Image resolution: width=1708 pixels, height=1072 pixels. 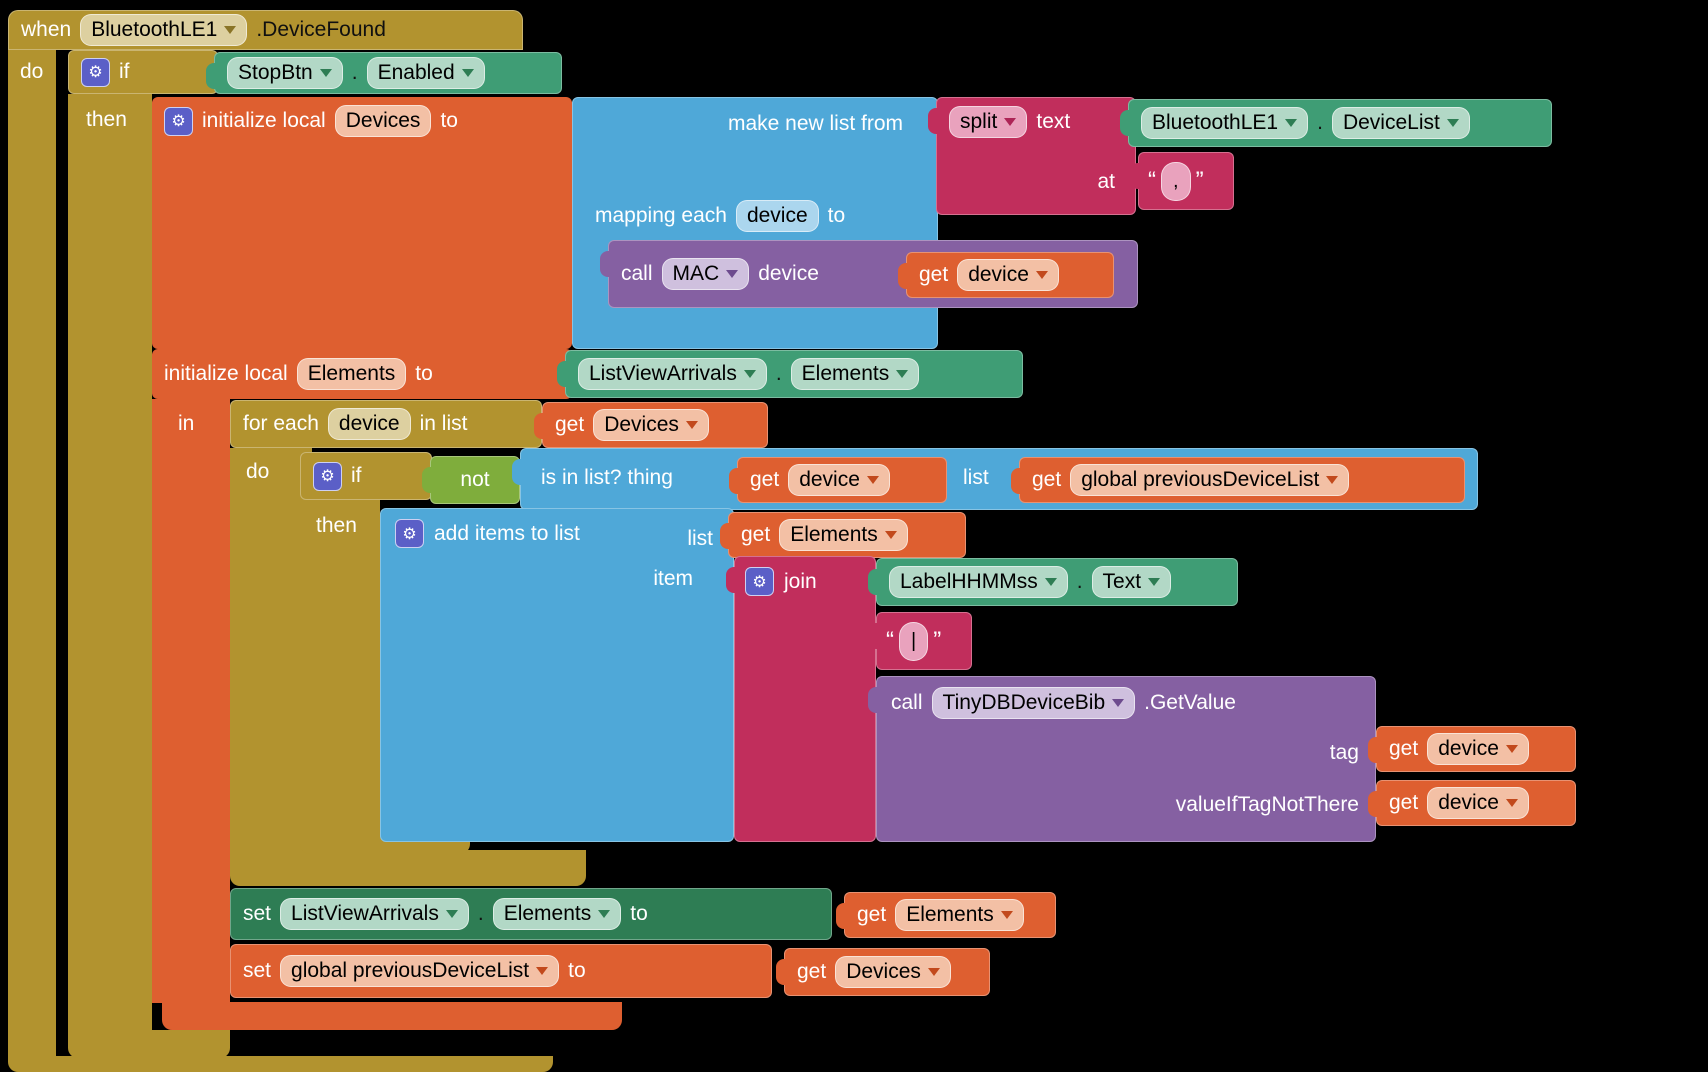 What do you see at coordinates (271, 650) in the screenshot?
I see `for-each-left-edge` at bounding box center [271, 650].